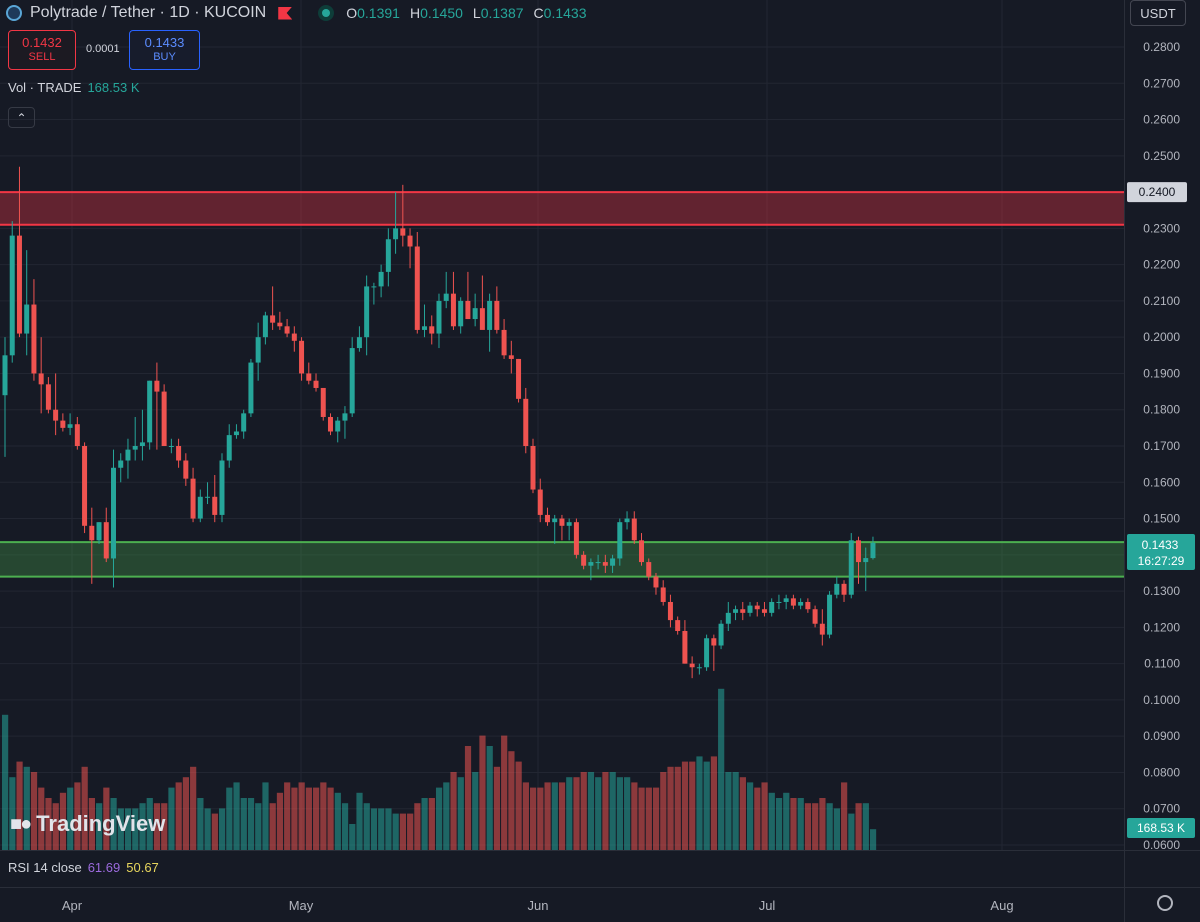 This screenshot has height=922, width=1200. What do you see at coordinates (1161, 47) in the screenshot?
I see `price-tick-label: 0.2800` at bounding box center [1161, 47].